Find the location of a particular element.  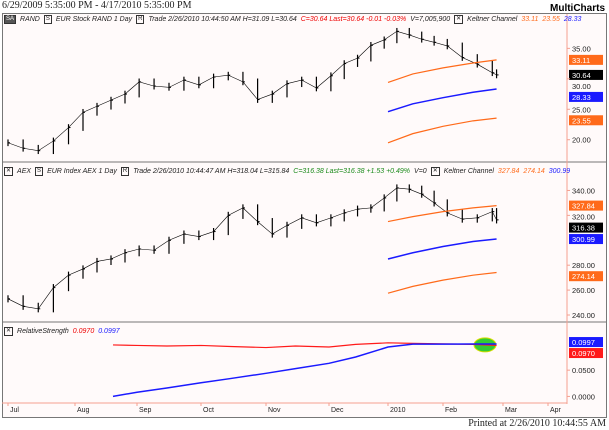

rs-blue-label: 0.0997 is located at coordinates (583, 342).